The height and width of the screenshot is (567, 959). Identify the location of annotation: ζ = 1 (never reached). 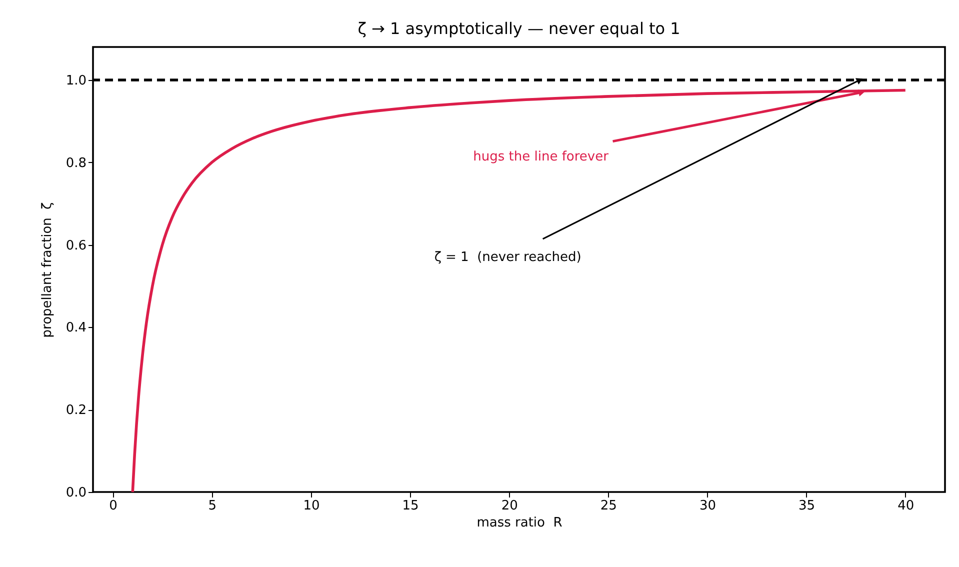
(508, 257).